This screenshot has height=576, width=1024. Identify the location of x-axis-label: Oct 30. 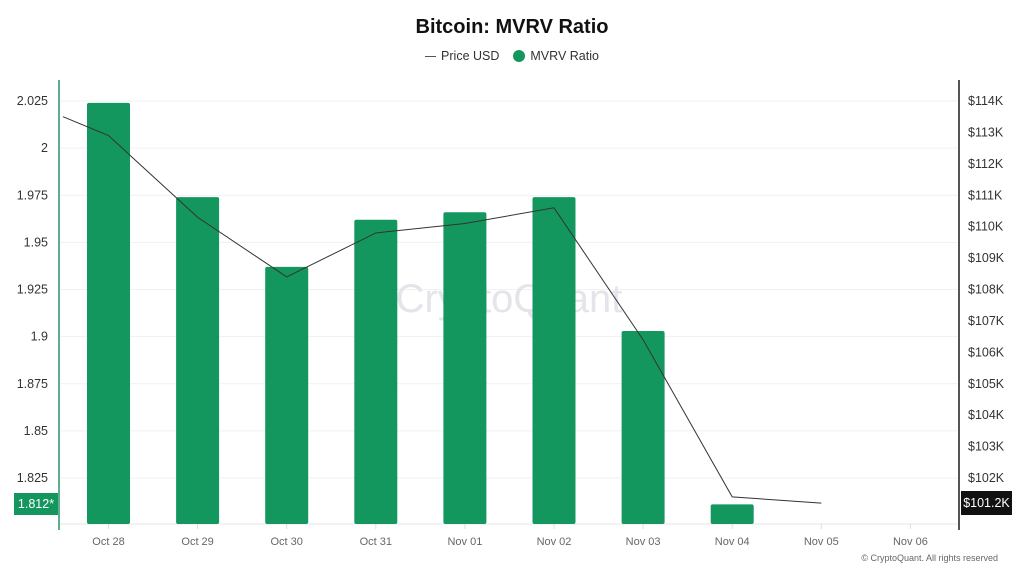
(286, 542).